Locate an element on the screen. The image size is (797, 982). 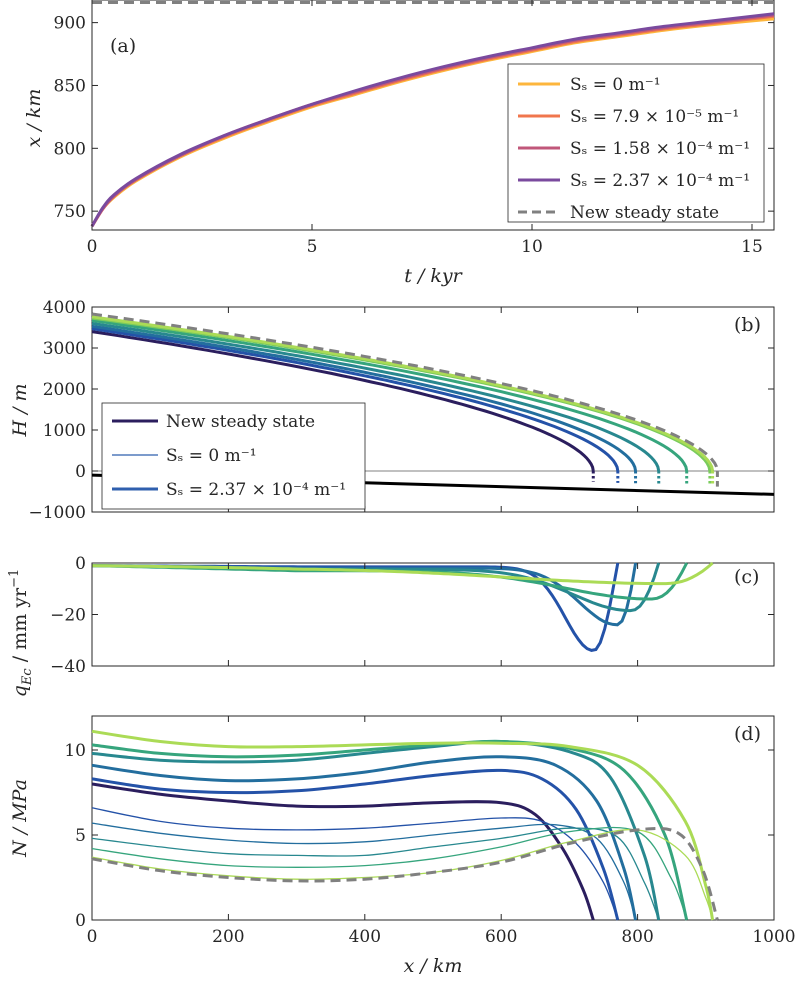
panel-a-legend-label-3: Sₛ = 2.37 × 10⁻⁴ m⁻¹ is located at coordinates (660, 181).